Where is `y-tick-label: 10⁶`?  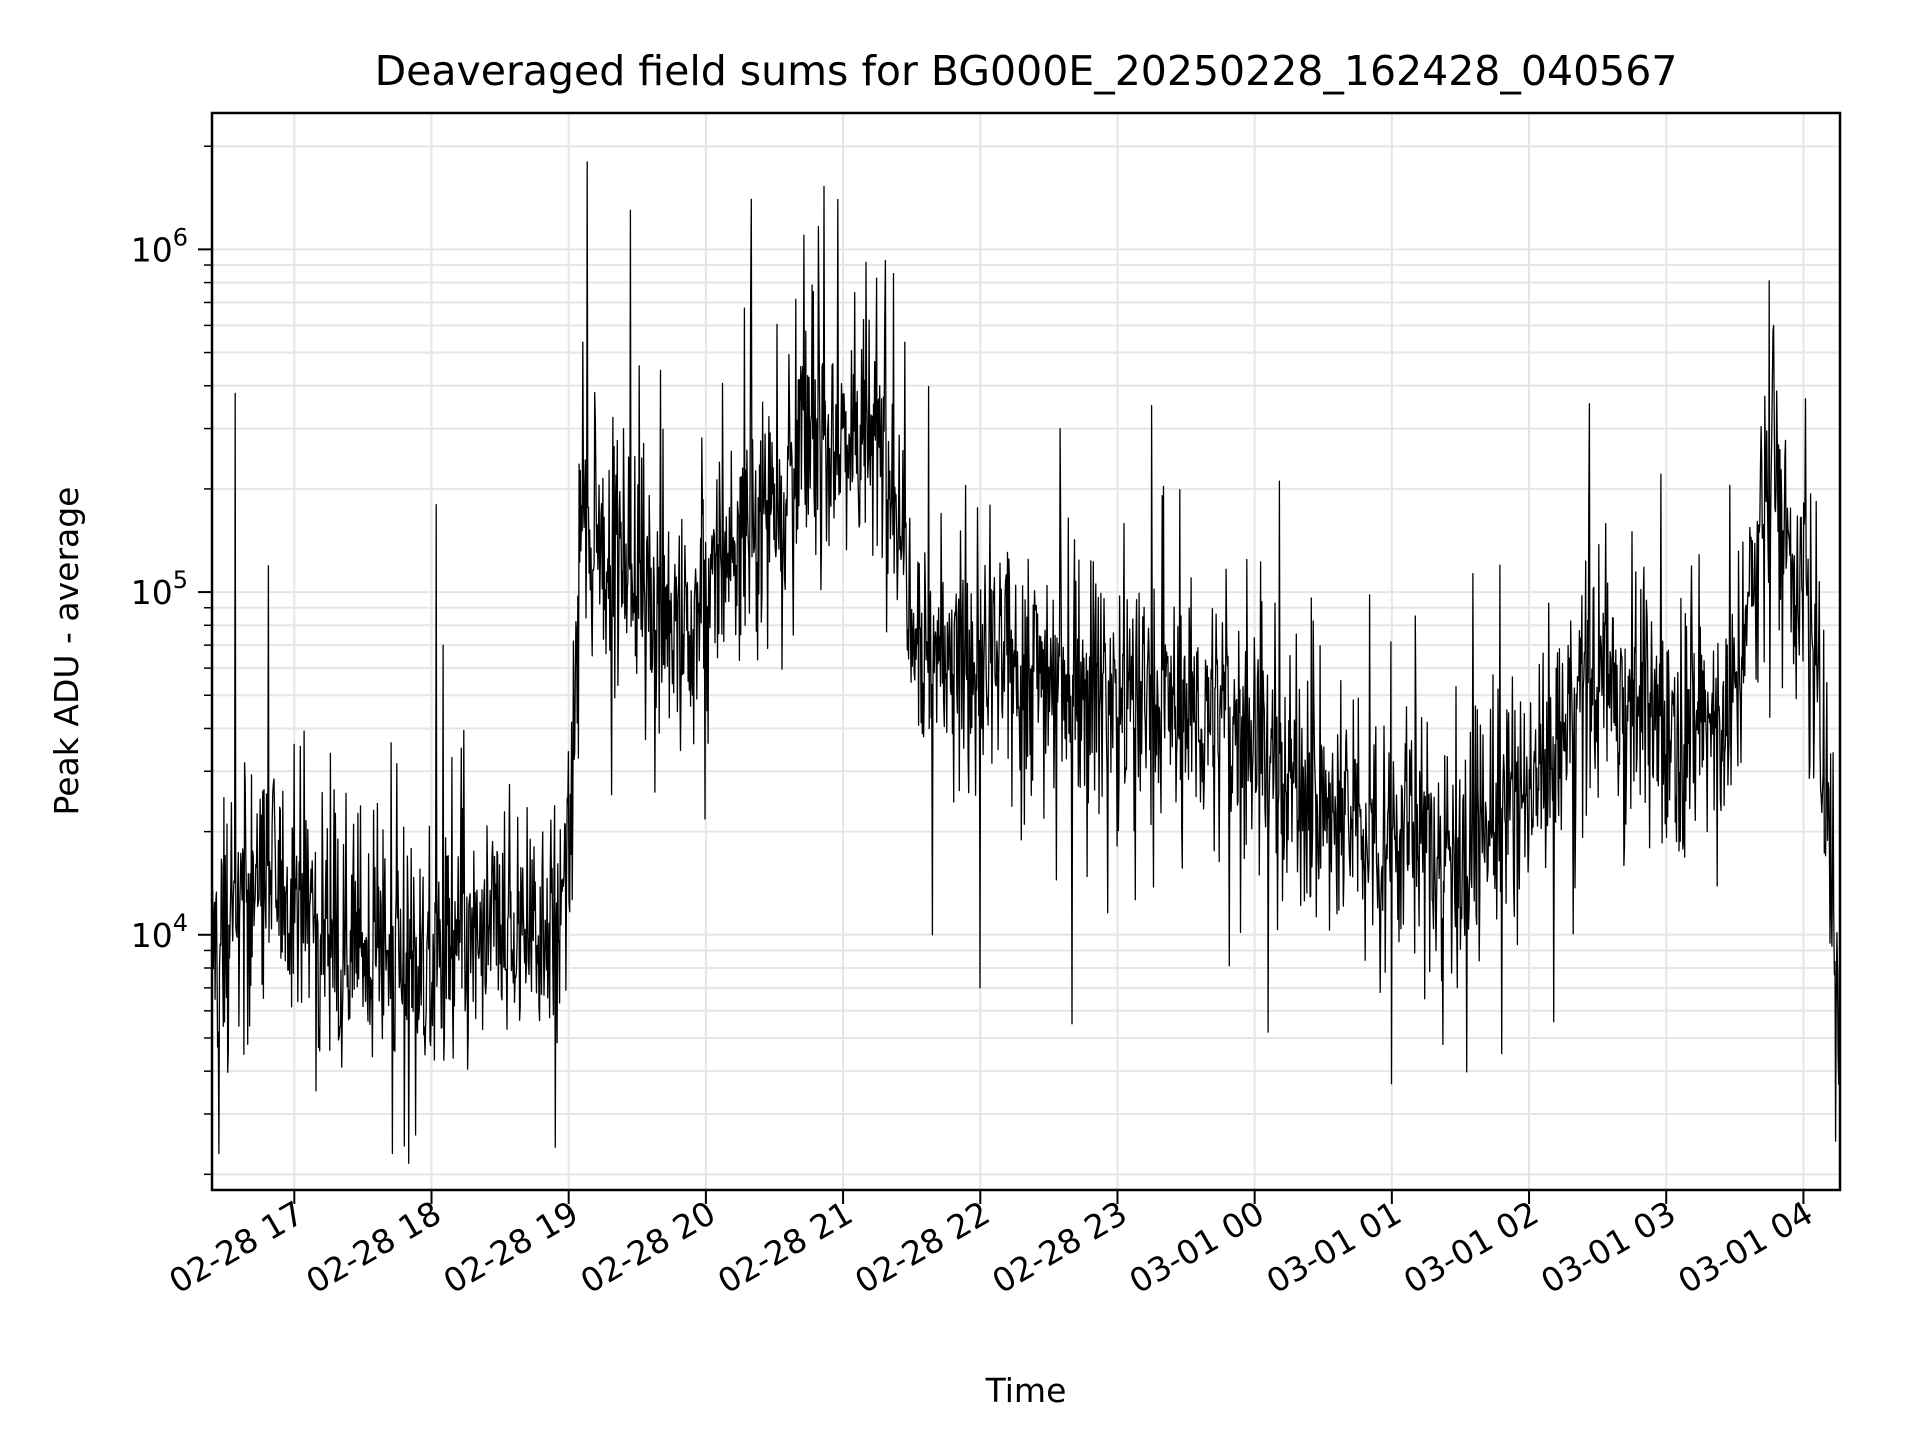
y-tick-label: 10⁶ is located at coordinates (159, 246).